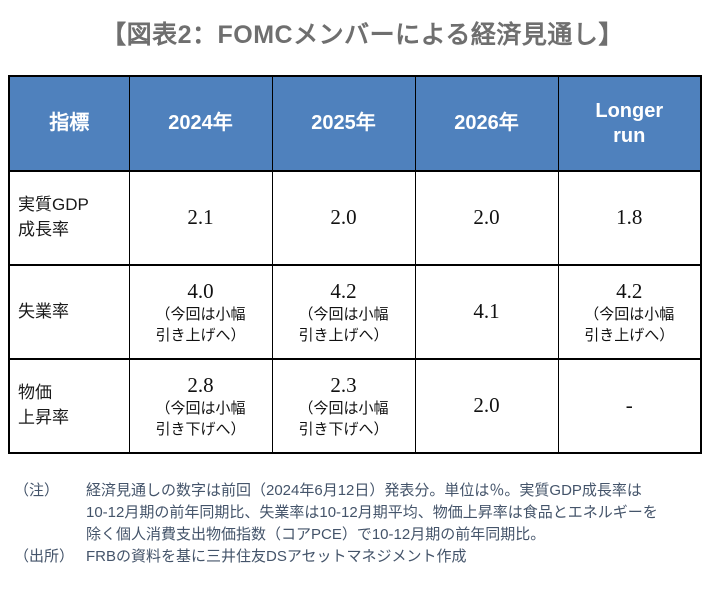 The height and width of the screenshot is (590, 725). I want to click on row-label-gdp: 実質GDP 成長率, so click(69, 218).